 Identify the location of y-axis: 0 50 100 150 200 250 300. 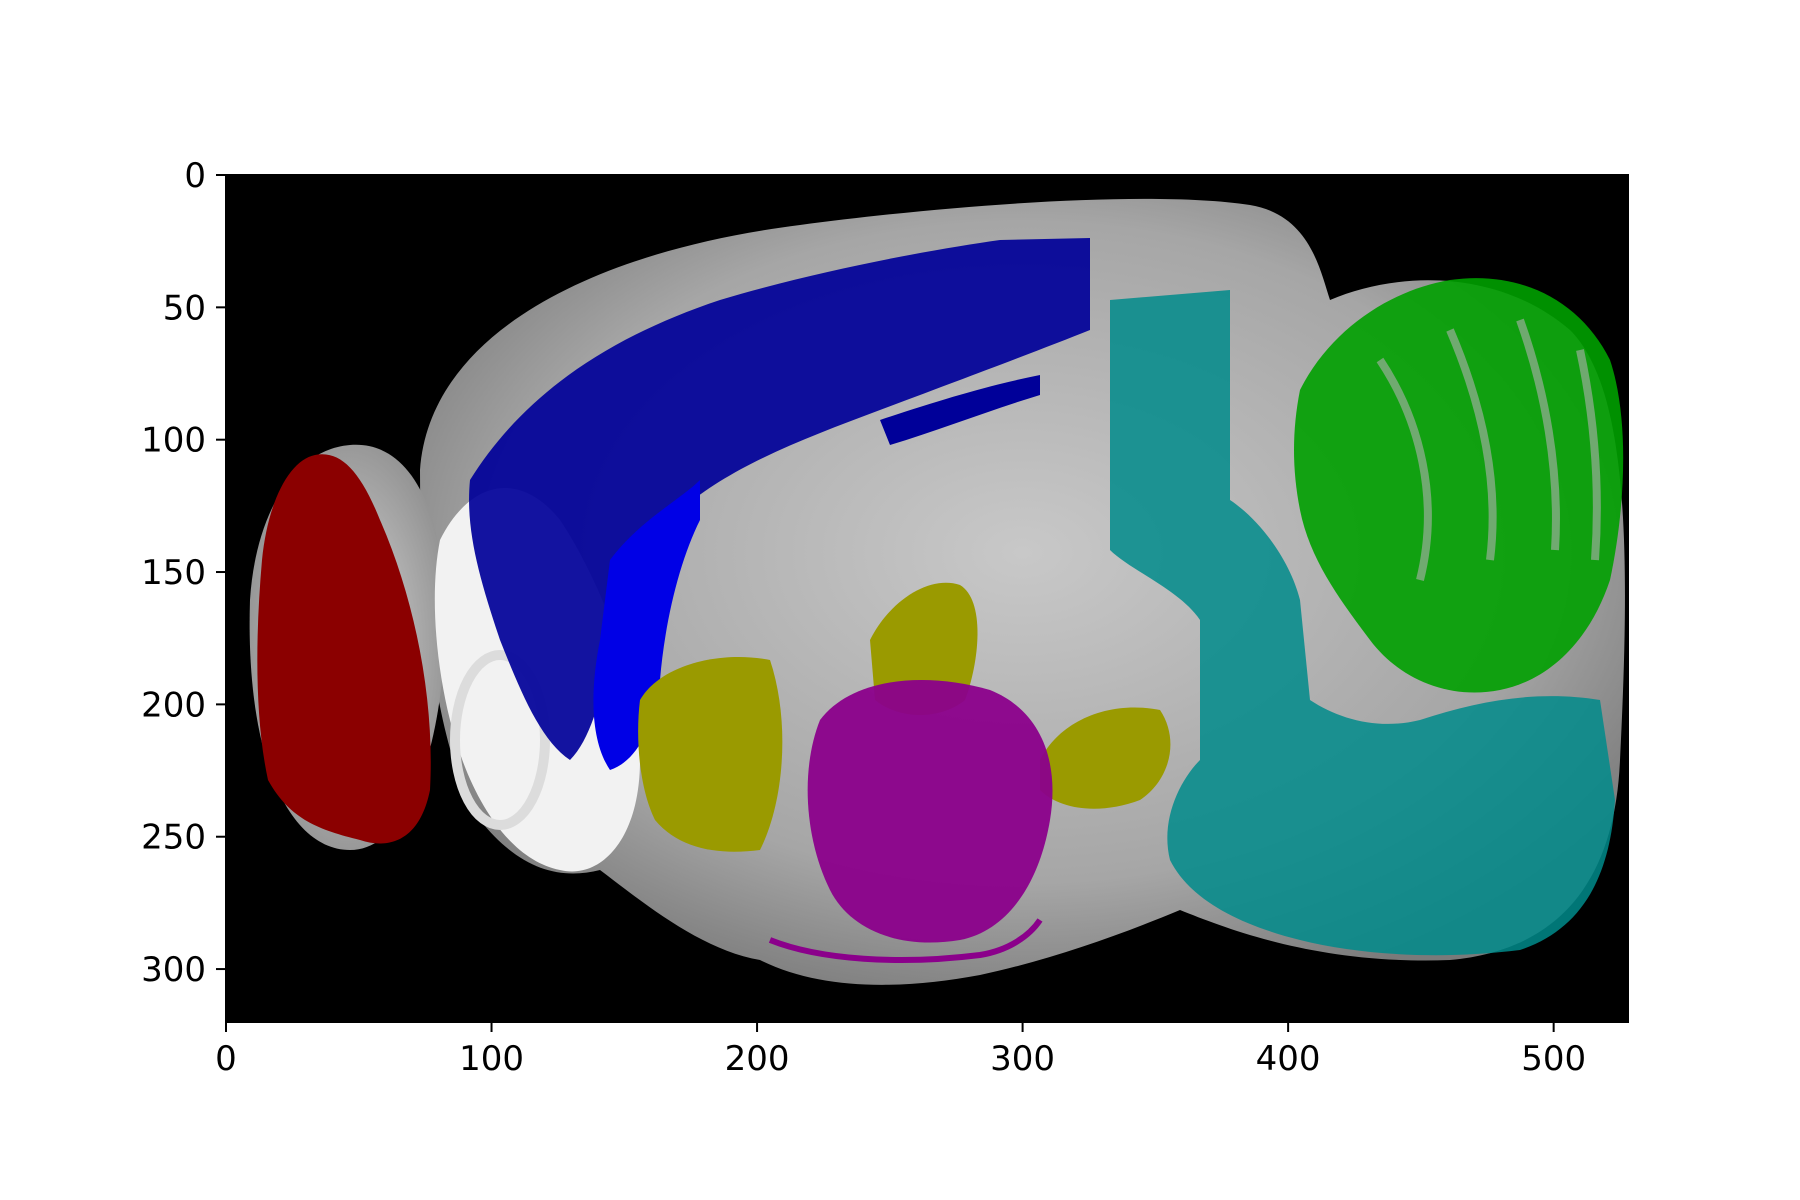
(183, 573).